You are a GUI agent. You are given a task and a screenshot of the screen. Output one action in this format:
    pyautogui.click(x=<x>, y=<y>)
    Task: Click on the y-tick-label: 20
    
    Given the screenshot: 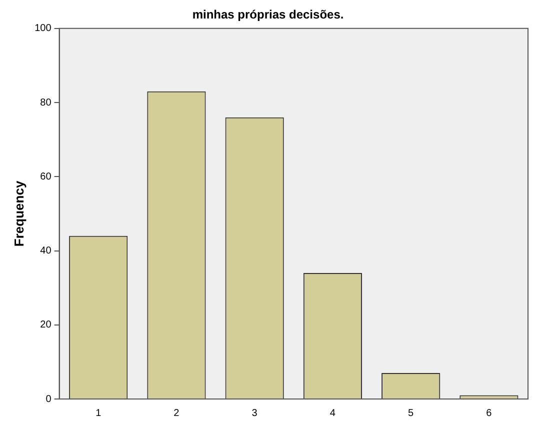 What is the action you would take?
    pyautogui.click(x=46, y=325)
    